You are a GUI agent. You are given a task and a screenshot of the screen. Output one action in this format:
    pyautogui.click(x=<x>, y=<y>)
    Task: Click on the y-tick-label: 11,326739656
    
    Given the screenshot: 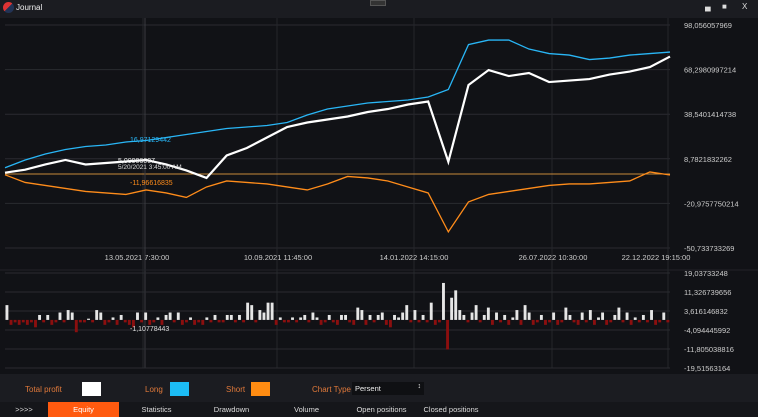 What is the action you would take?
    pyautogui.click(x=707, y=292)
    